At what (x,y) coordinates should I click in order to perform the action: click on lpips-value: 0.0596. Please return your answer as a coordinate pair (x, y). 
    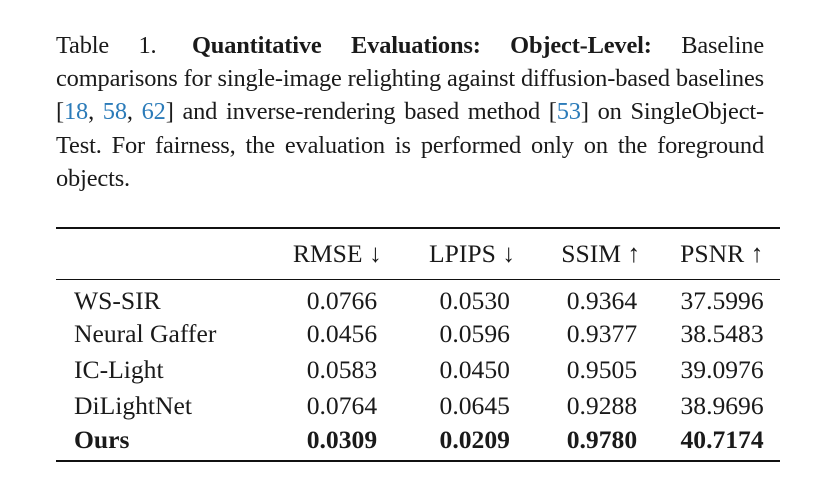
    Looking at the image, I should click on (474, 334).